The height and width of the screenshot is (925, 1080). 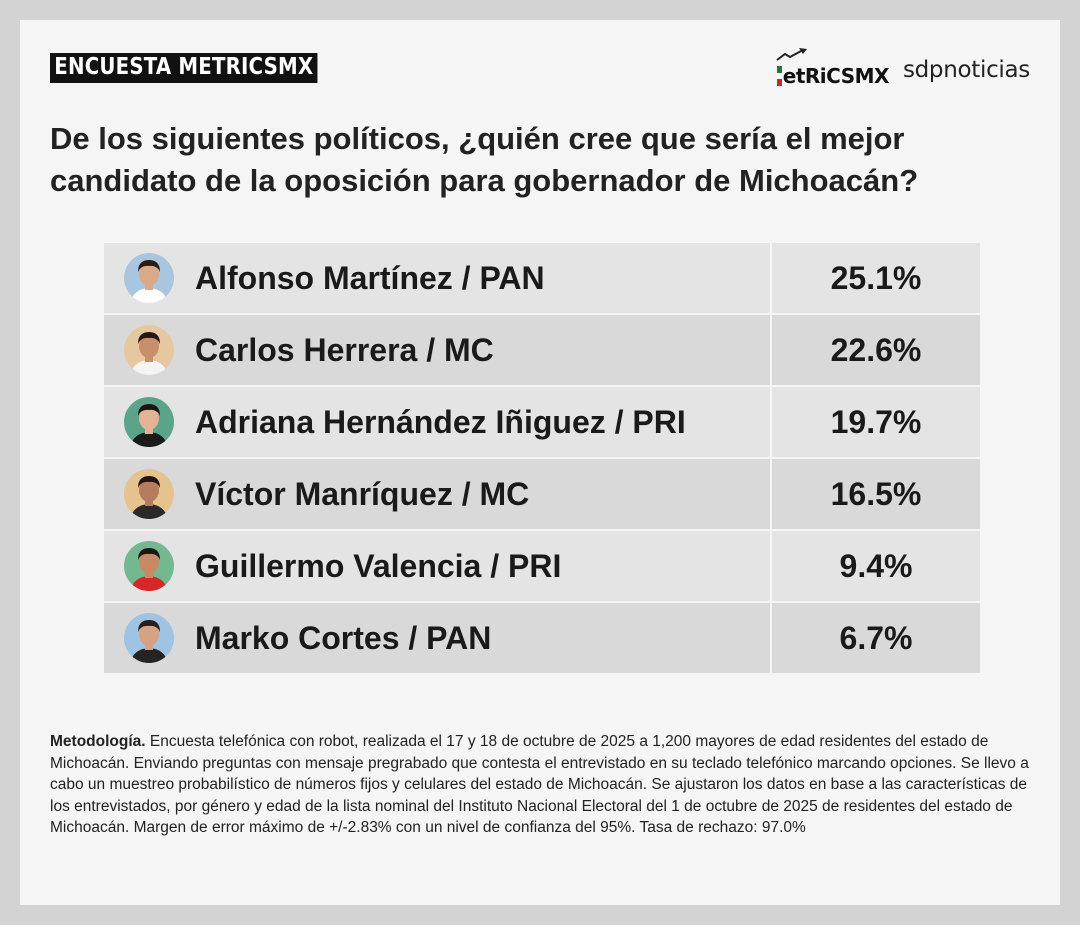 I want to click on table-row: Adriana Hernández Iñiguez / PRI 19.7%, so click(x=542, y=422).